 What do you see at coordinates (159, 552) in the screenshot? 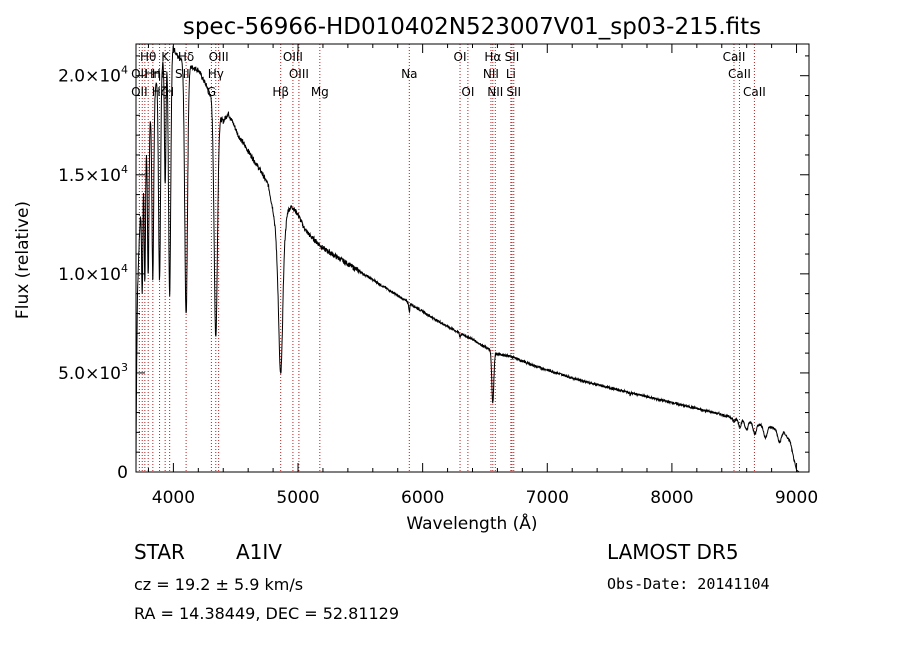
I see `object-class: STAR` at bounding box center [159, 552].